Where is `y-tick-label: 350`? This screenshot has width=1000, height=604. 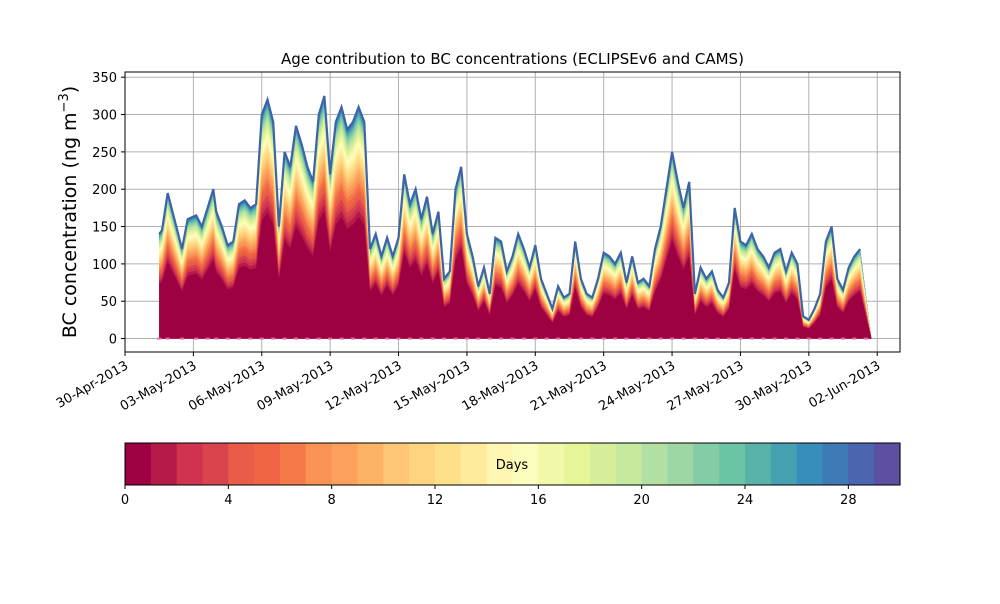
y-tick-label: 350 is located at coordinates (104, 78).